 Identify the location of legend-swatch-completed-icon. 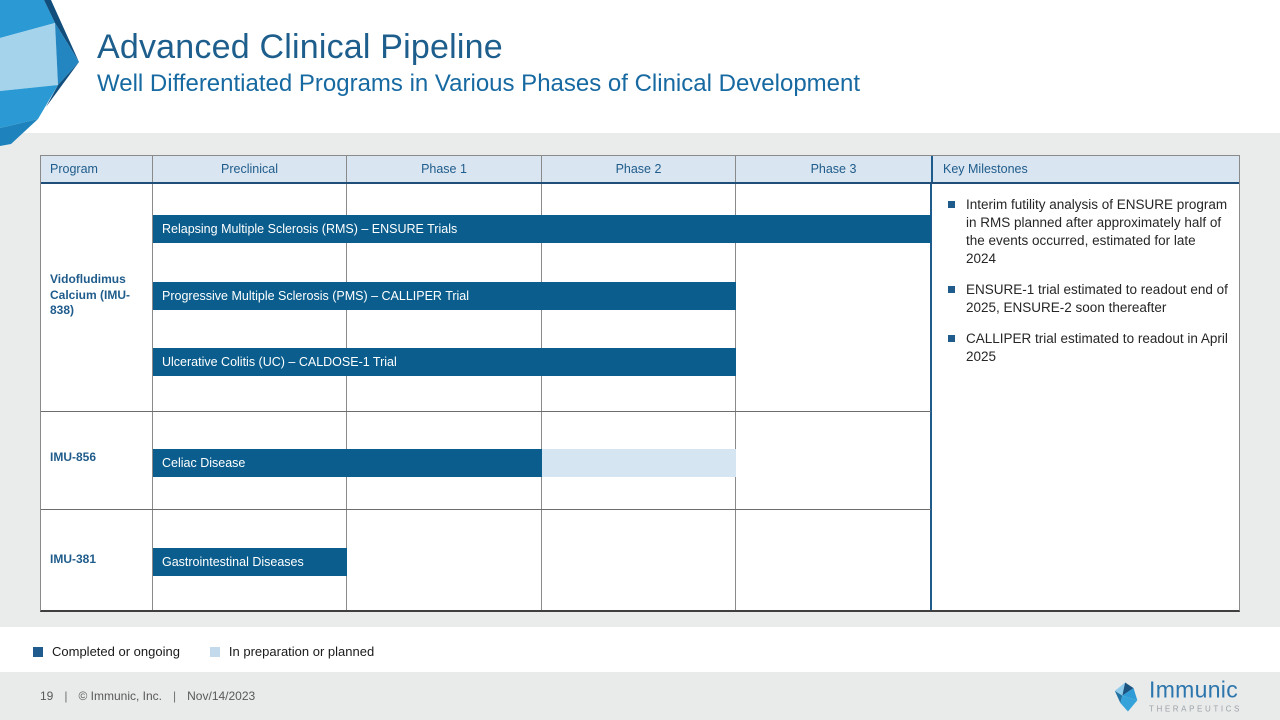
(38, 651).